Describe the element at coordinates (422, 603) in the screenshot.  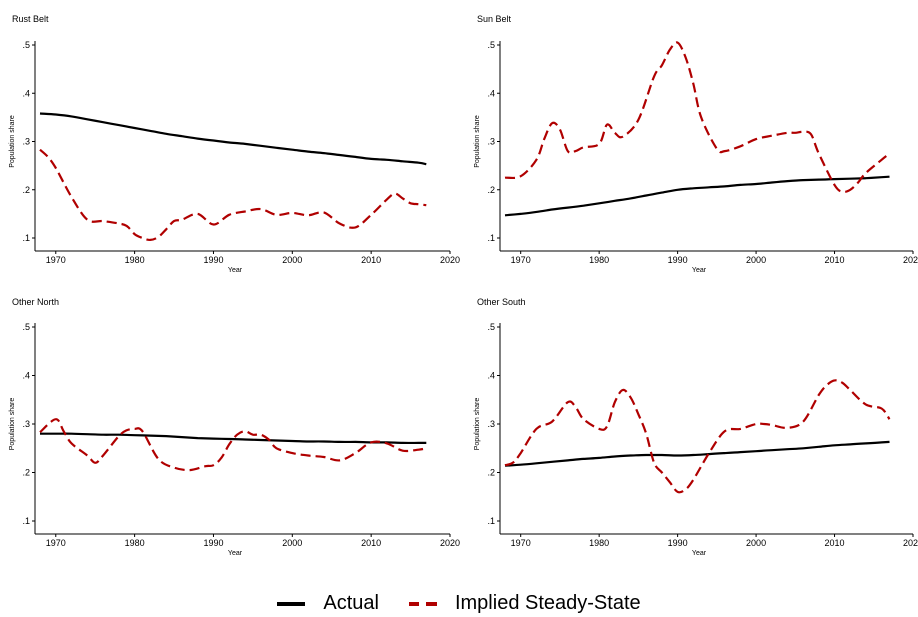
I see `legend-swatch-implied` at that location.